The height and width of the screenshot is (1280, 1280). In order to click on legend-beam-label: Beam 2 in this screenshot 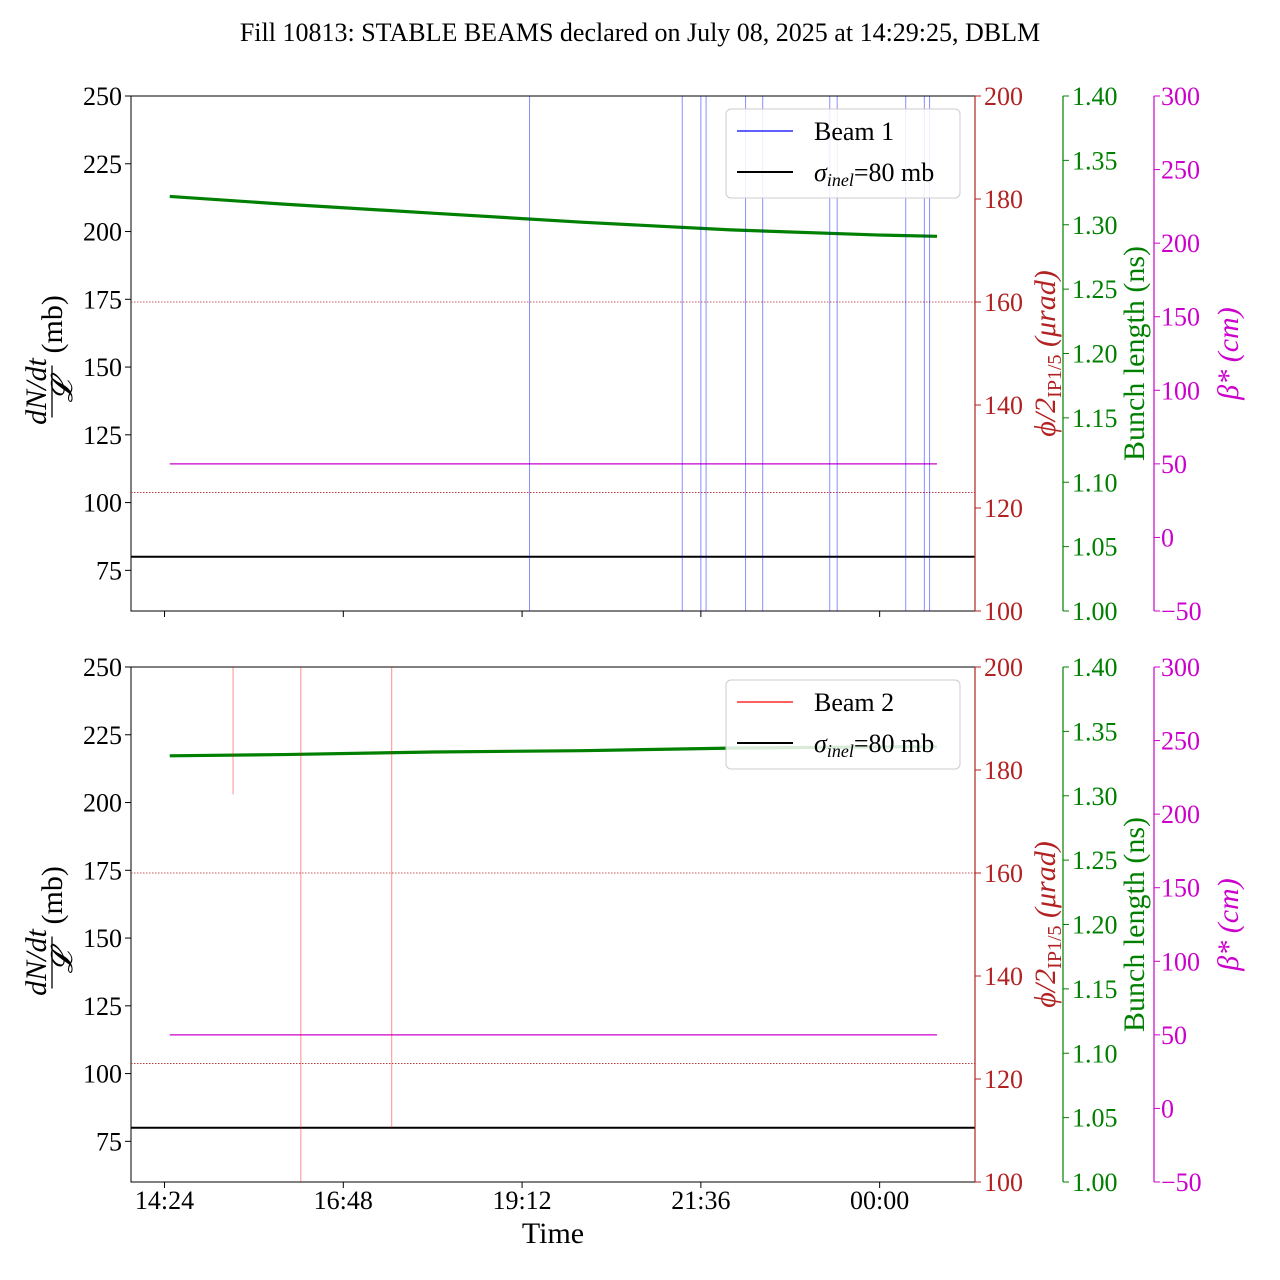, I will do `click(854, 702)`.